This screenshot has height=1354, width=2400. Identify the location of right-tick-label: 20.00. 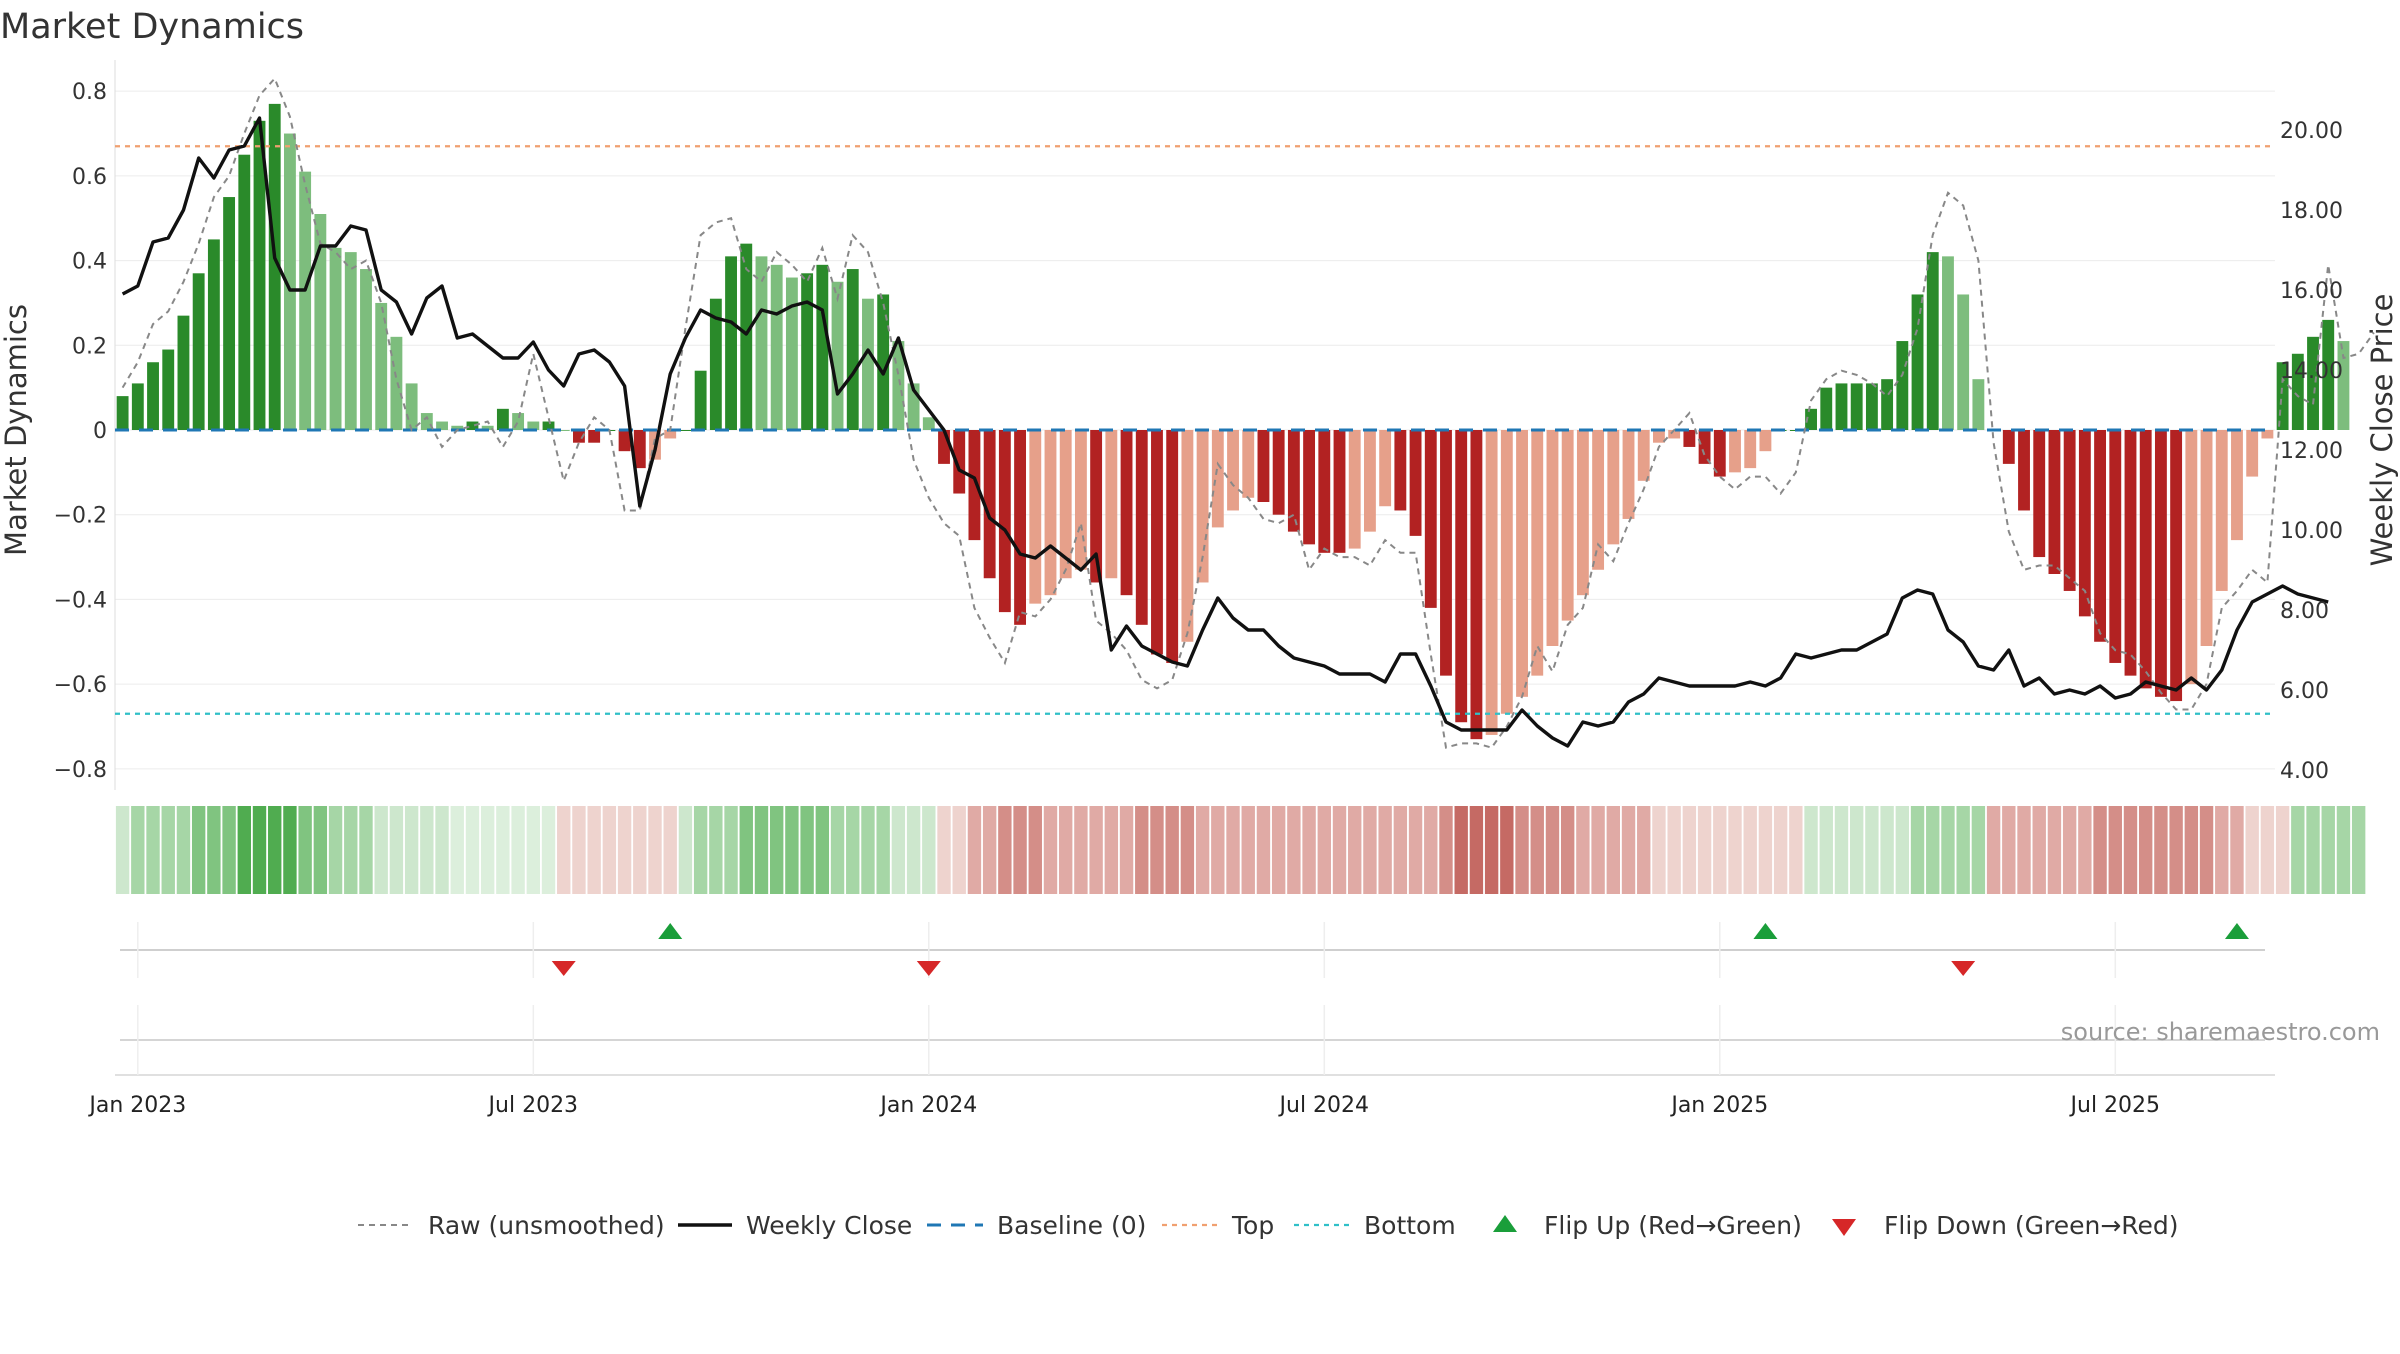
(2311, 131).